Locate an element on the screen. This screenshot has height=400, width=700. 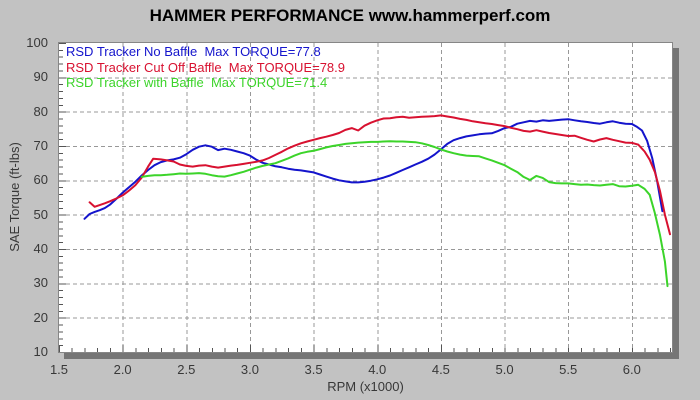
y-tick-label: 20 is located at coordinates (40, 317).